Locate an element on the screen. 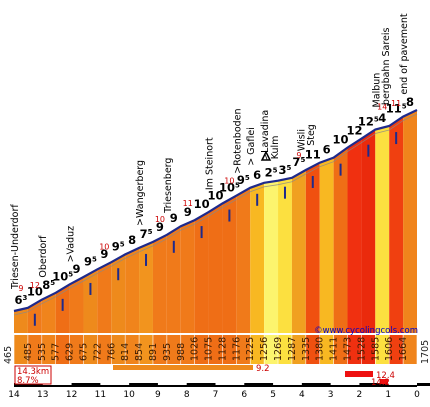 This screenshot has height=407, width=430. elevation-label: 577 is located at coordinates (56, 352).